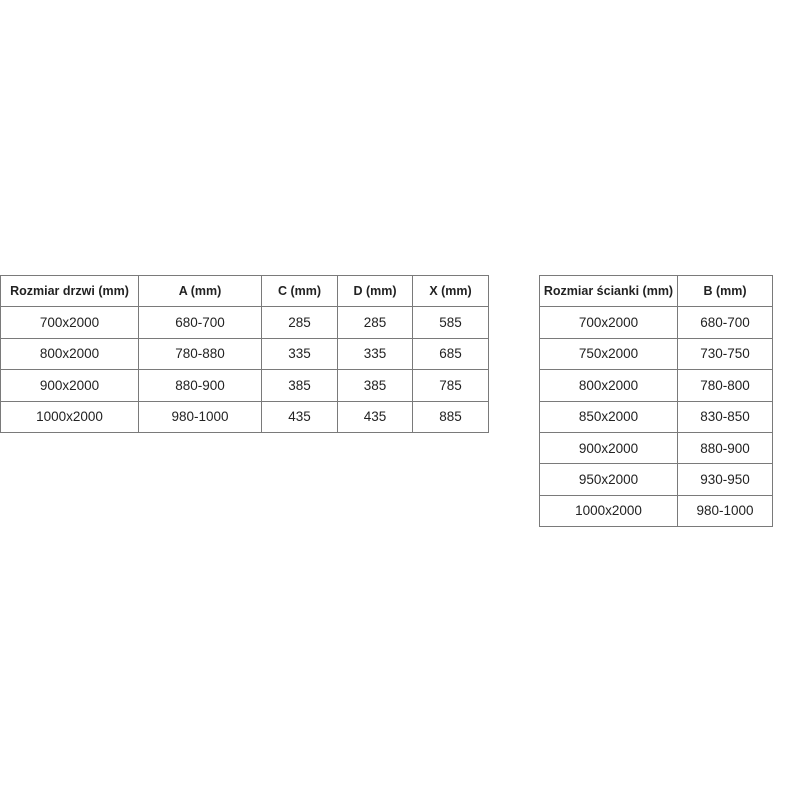  What do you see at coordinates (725, 385) in the screenshot?
I see `table-cell: 780-800` at bounding box center [725, 385].